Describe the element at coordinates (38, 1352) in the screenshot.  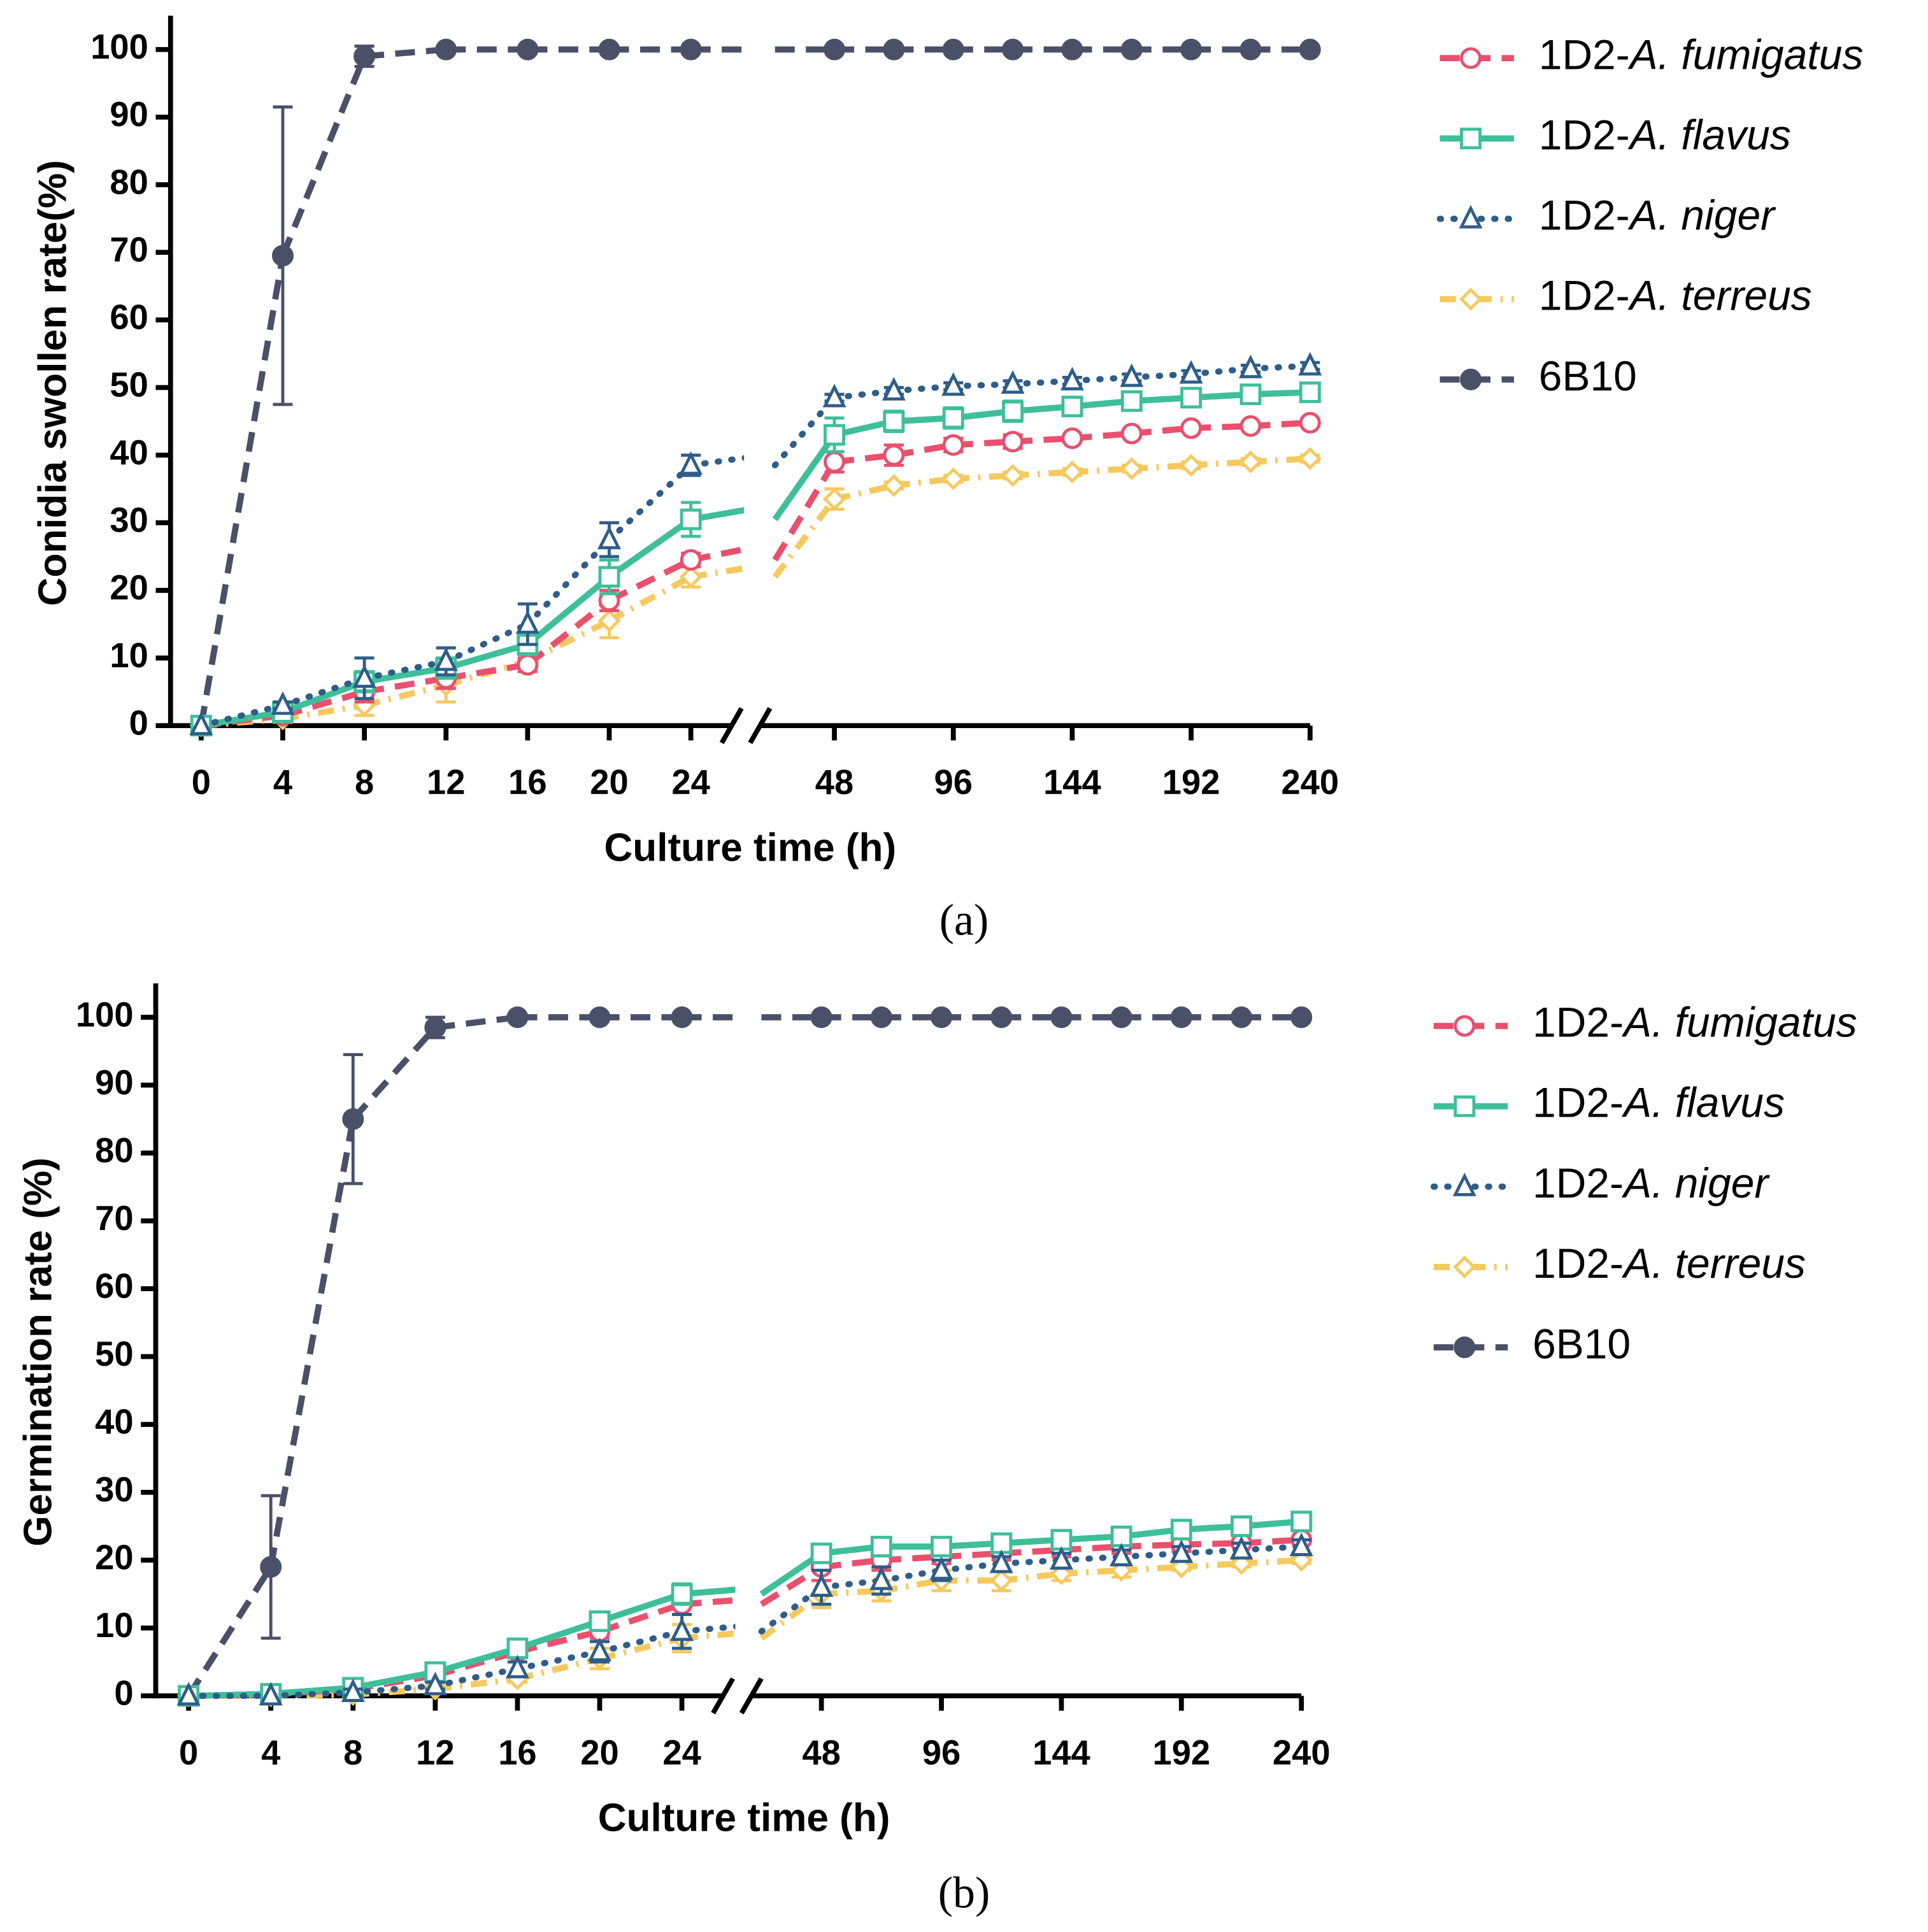
I see `y-axis-label: Germination rate (%)` at that location.